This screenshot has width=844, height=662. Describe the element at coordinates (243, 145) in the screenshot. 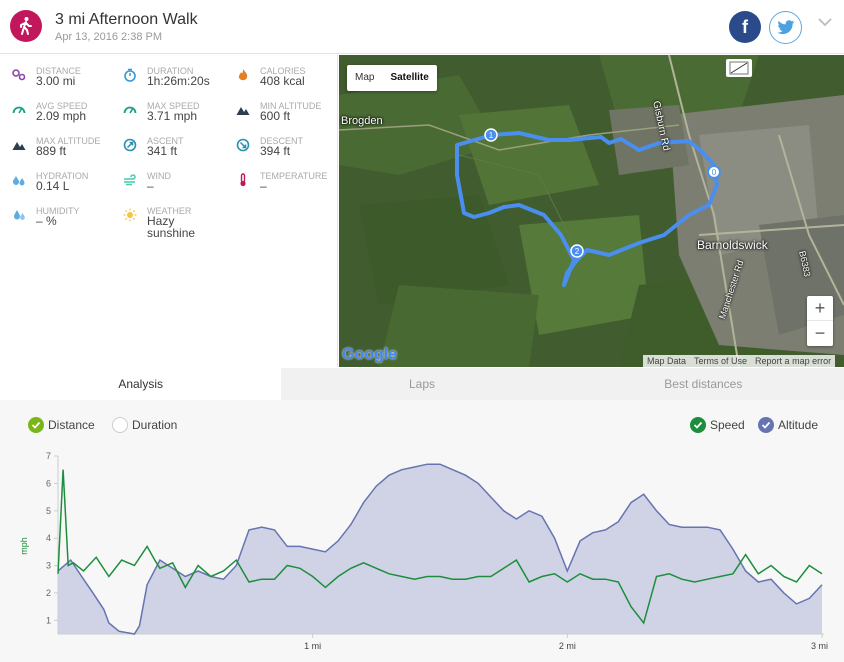

I see `descent-icon` at that location.